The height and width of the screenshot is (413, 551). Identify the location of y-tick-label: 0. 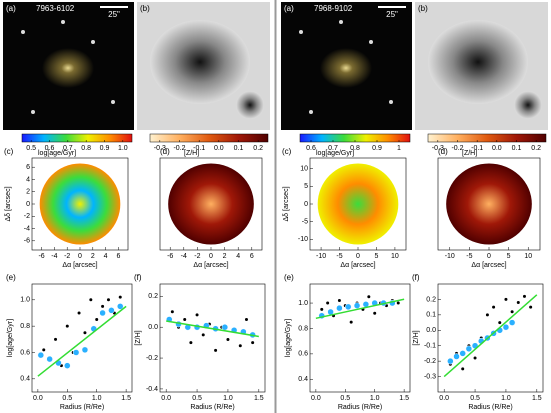
(28, 204).